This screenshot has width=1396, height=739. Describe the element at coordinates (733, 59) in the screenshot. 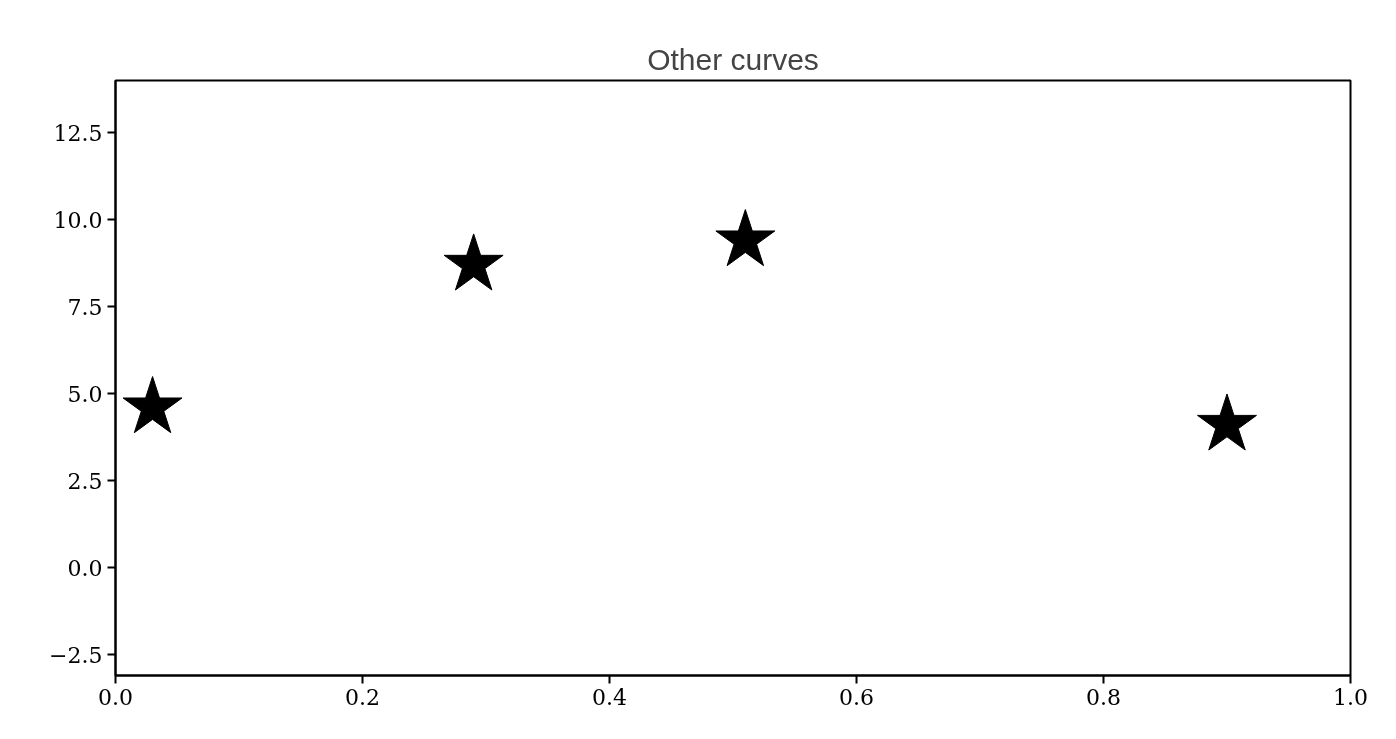

I see `chart-title: Other curves` at that location.